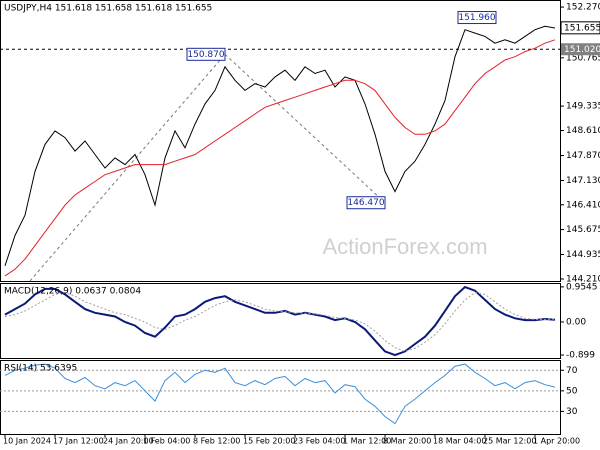 This screenshot has height=450, width=600. What do you see at coordinates (367, 441) in the screenshot?
I see `x-tick-label: 1 Mar 12:00` at bounding box center [367, 441].